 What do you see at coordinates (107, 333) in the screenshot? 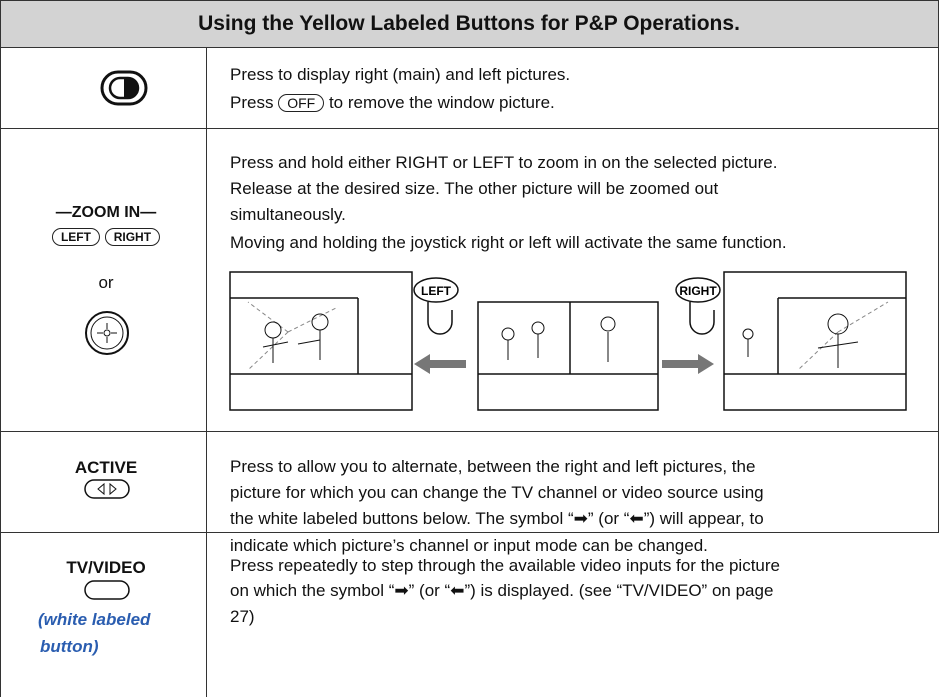
I see `joystick-icon` at bounding box center [107, 333].